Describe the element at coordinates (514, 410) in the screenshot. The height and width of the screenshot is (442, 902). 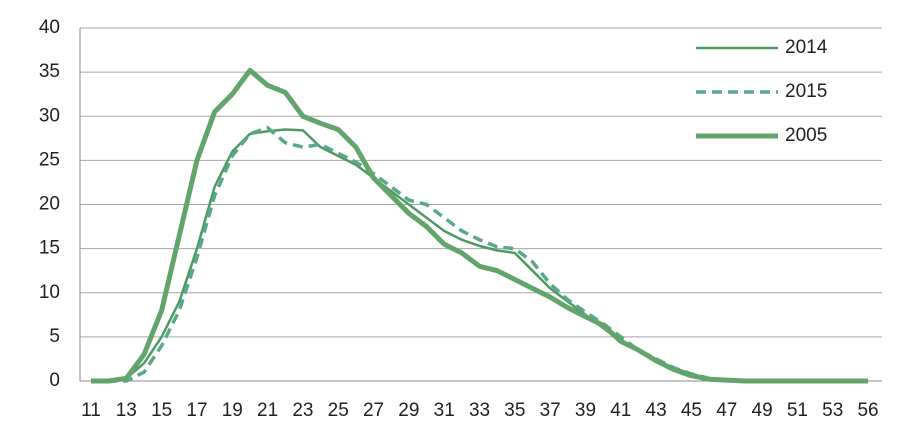
I see `x-tick-label: 35` at that location.